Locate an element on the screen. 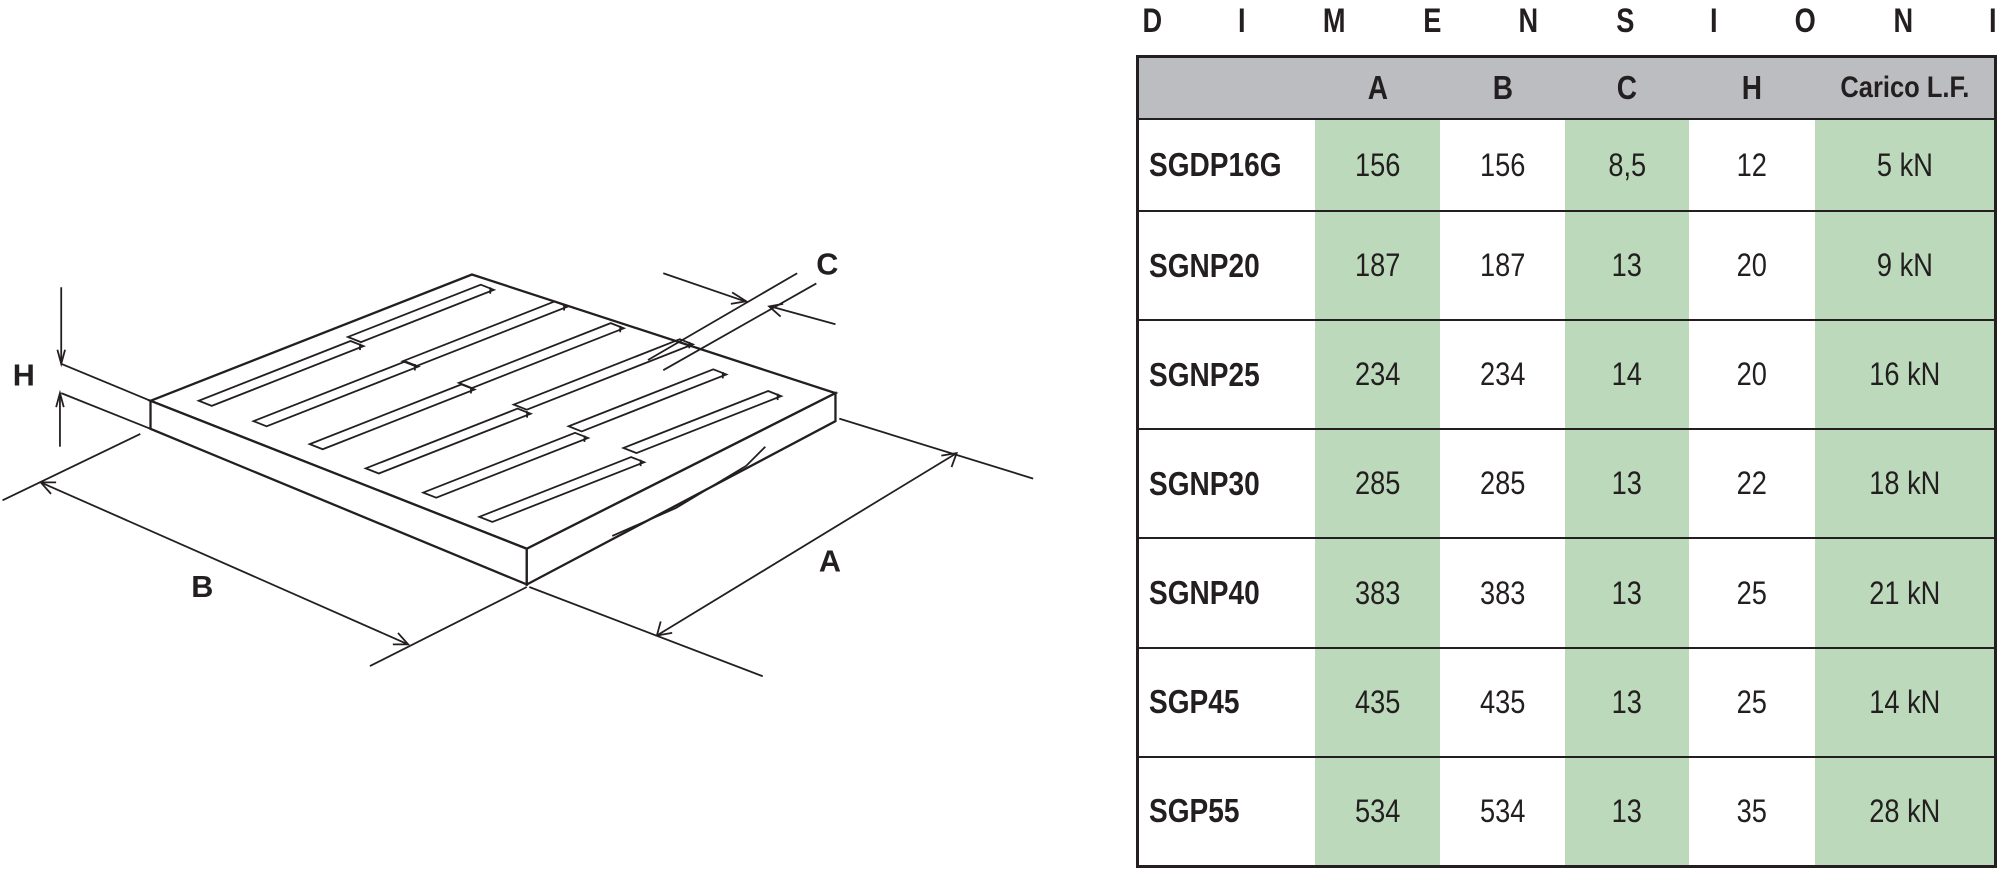 The height and width of the screenshot is (873, 2000). cell-text: 534 is located at coordinates (1377, 810).